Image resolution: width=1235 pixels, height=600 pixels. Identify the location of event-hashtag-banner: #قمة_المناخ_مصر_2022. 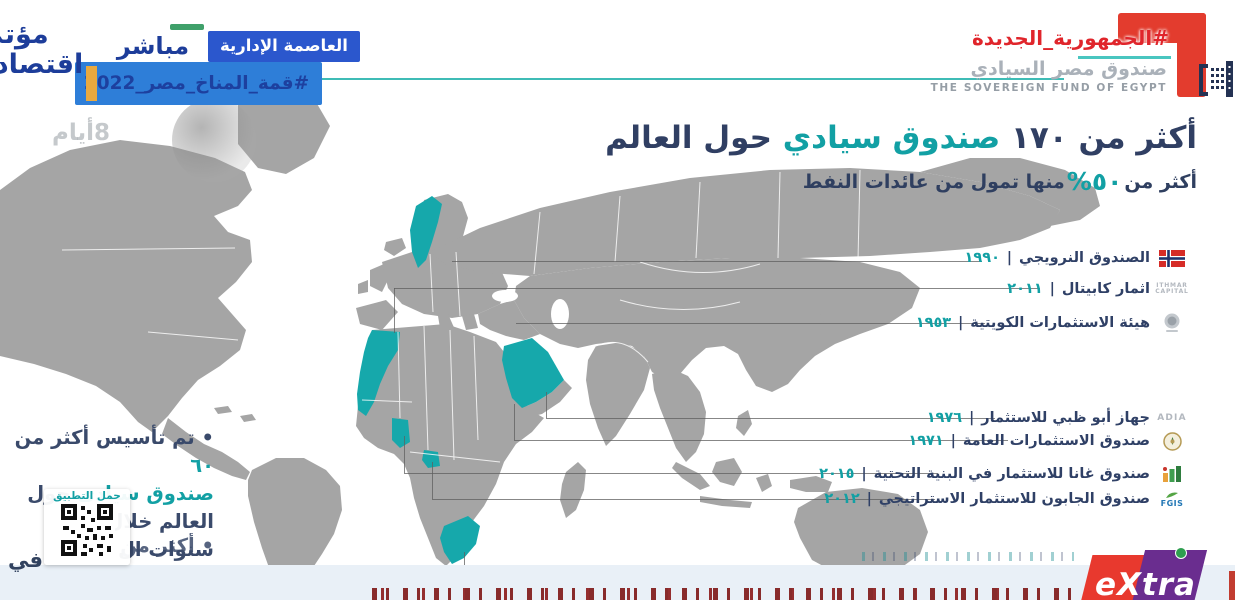
(198, 83).